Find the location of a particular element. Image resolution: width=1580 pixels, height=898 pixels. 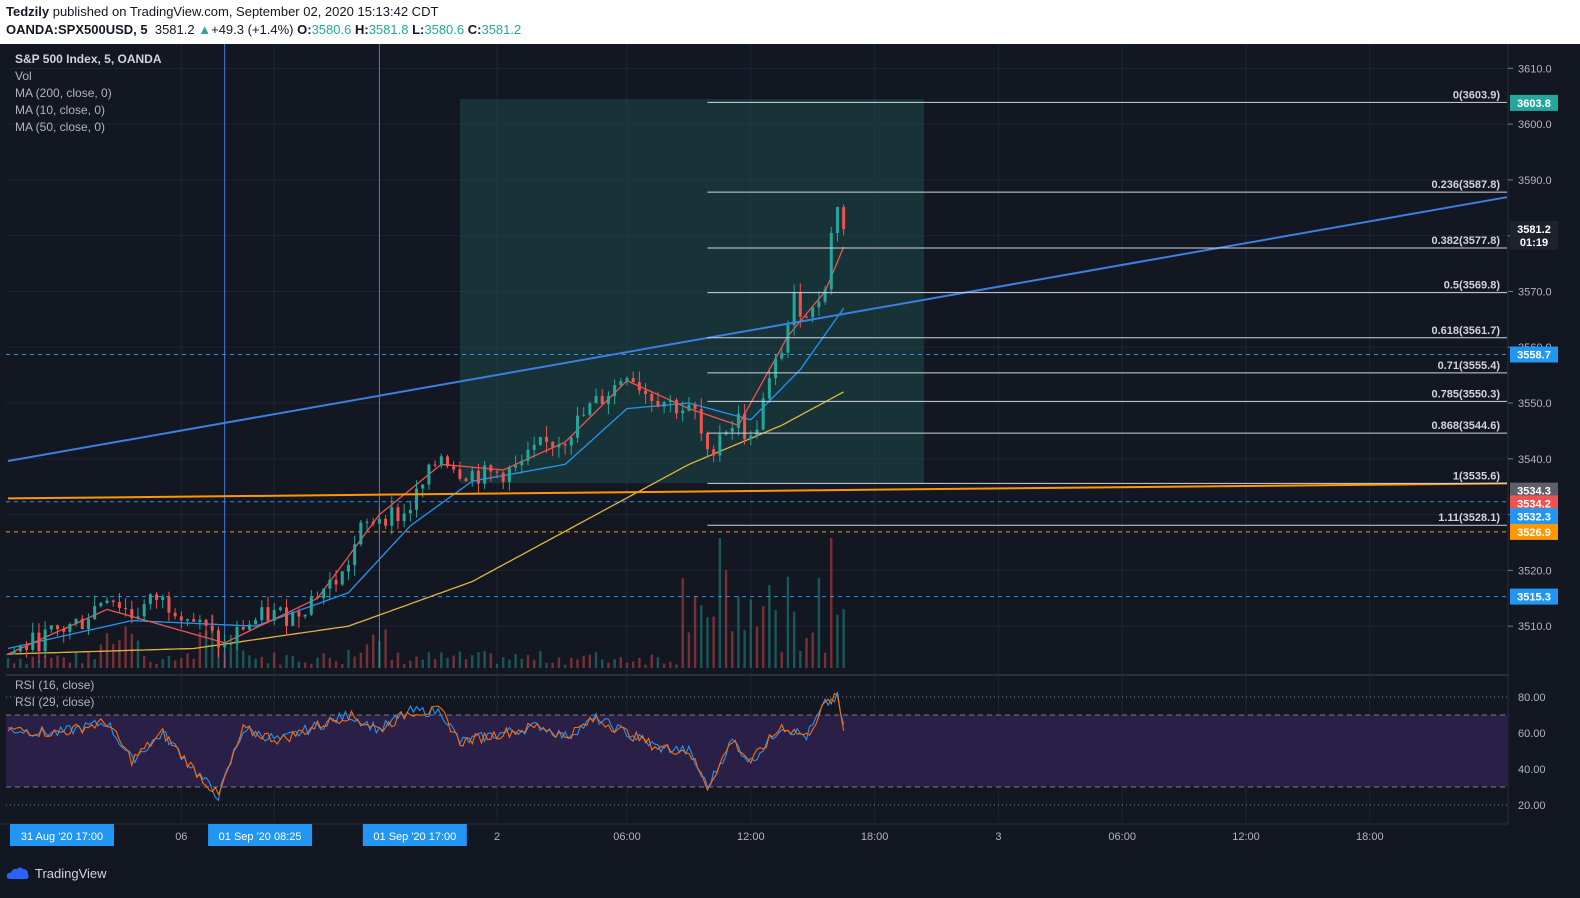

time-tick-5: 18:00 is located at coordinates (875, 837).